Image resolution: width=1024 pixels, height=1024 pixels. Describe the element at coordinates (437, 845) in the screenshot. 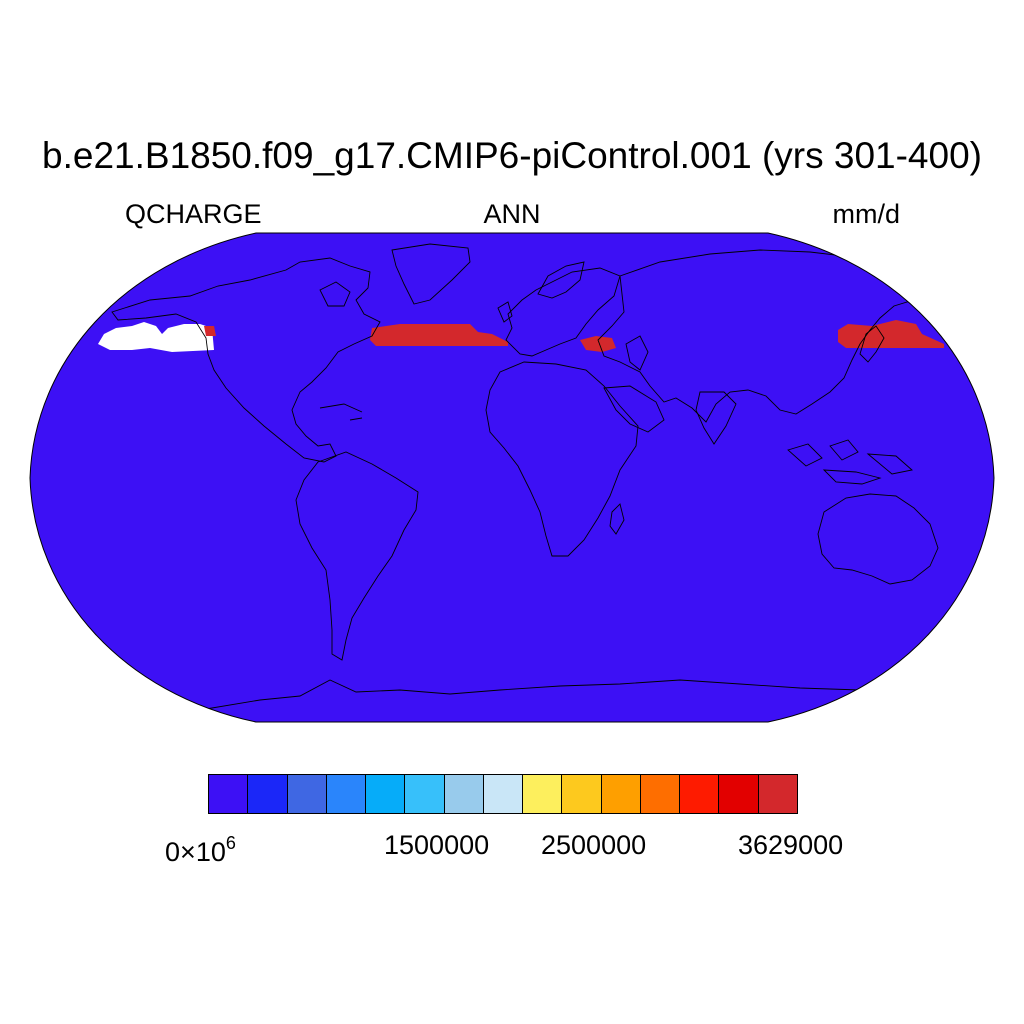

I see `colorbar-label-1500000: 1500000` at that location.